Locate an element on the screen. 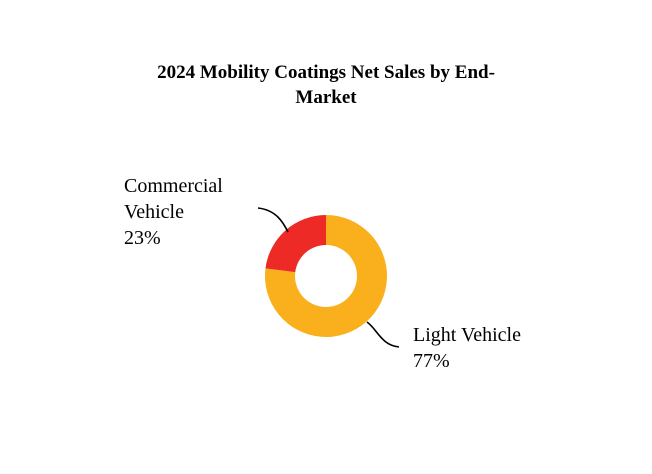 Image resolution: width=652 pixels, height=474 pixels. donut-slice-light-vehicle is located at coordinates (326, 276).